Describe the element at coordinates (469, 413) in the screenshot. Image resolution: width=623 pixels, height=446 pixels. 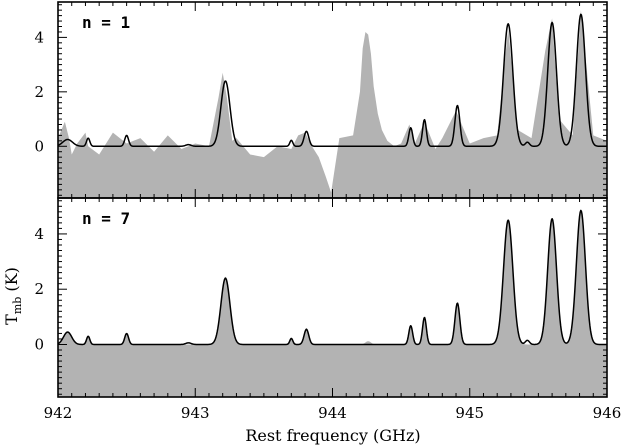
I see `x-tick-label: 945` at that location.